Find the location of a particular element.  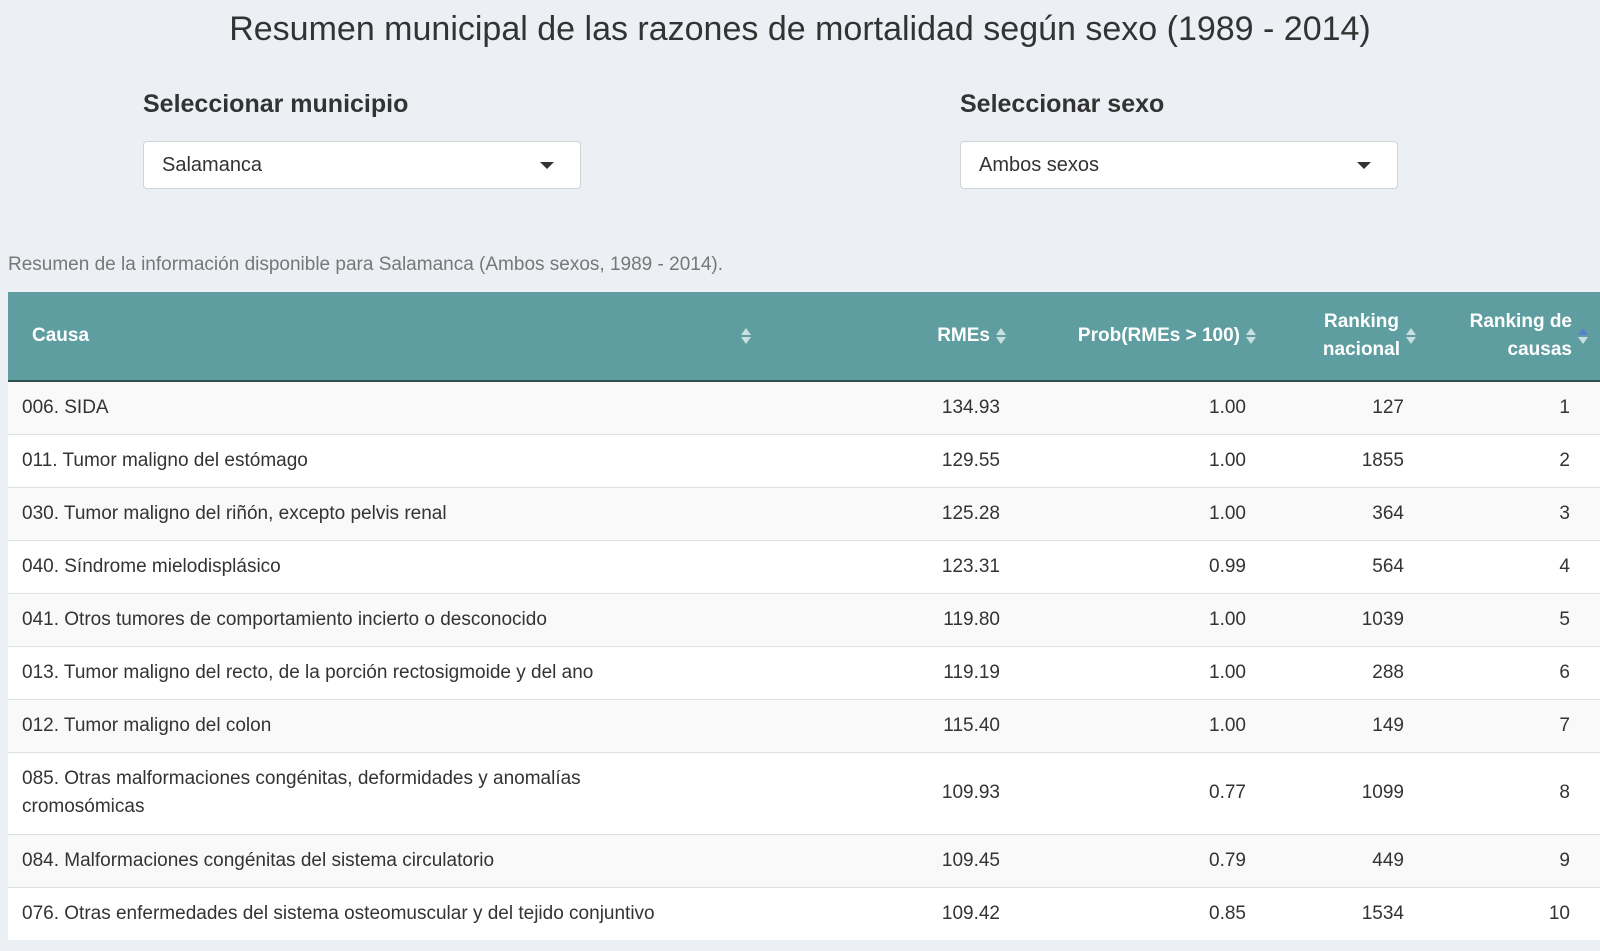

cell-ranking-causas: 6 is located at coordinates (1514, 672).